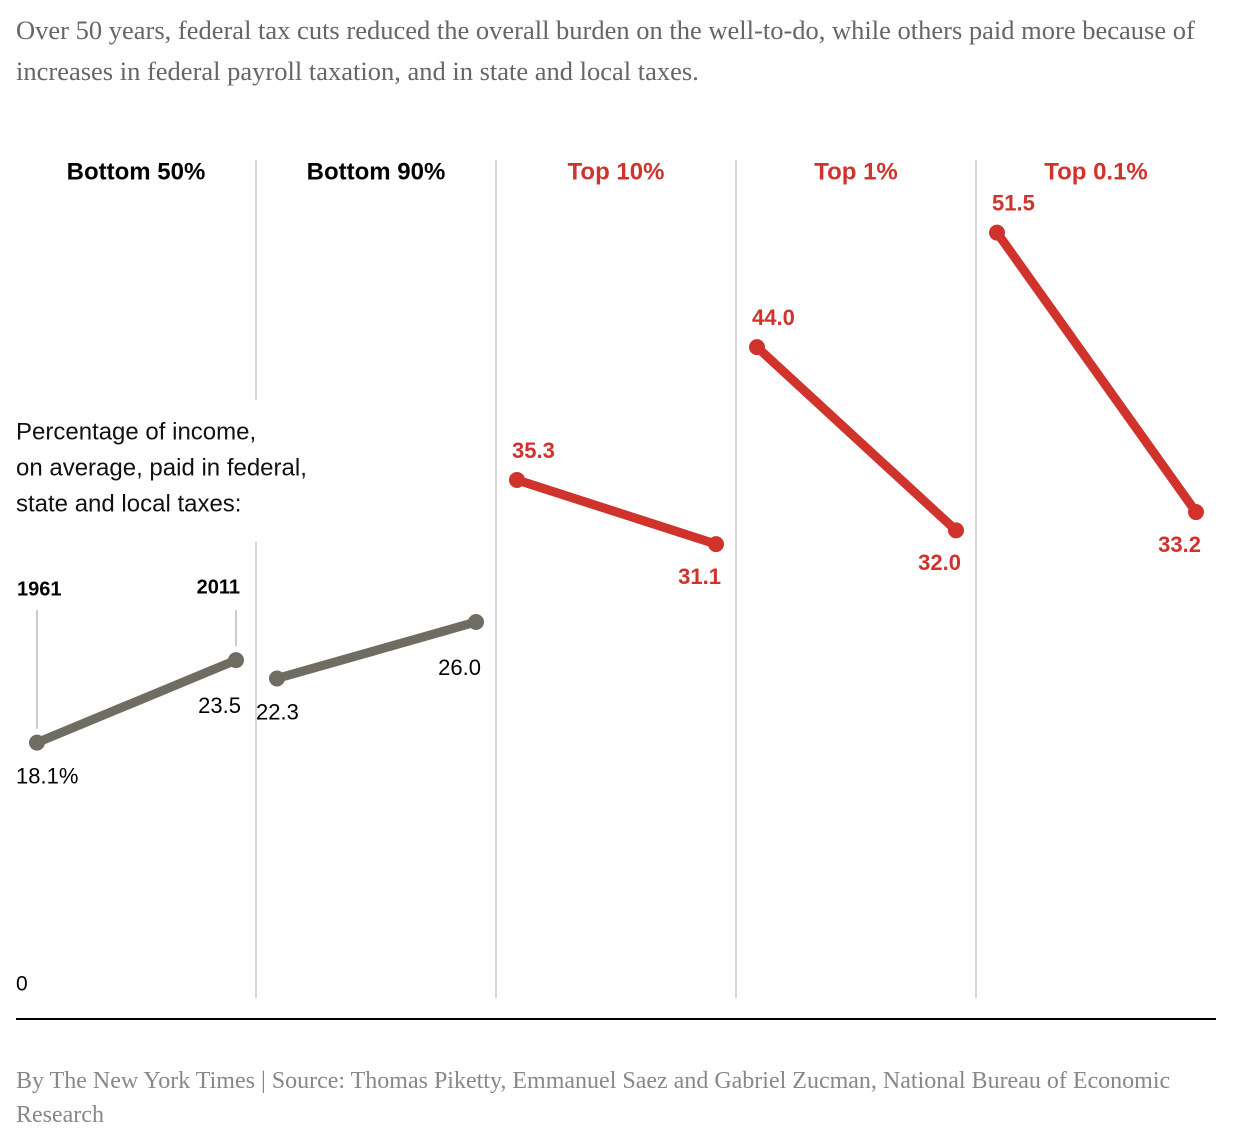 Image resolution: width=1246 pixels, height=1148 pixels. I want to click on year-label: 1961, so click(39, 589).